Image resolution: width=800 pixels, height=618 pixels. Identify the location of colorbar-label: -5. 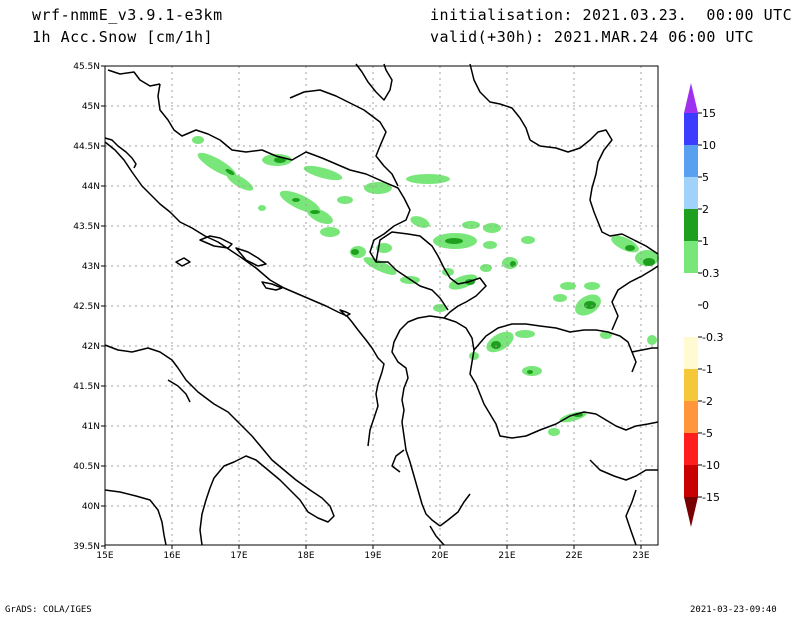
(707, 433).